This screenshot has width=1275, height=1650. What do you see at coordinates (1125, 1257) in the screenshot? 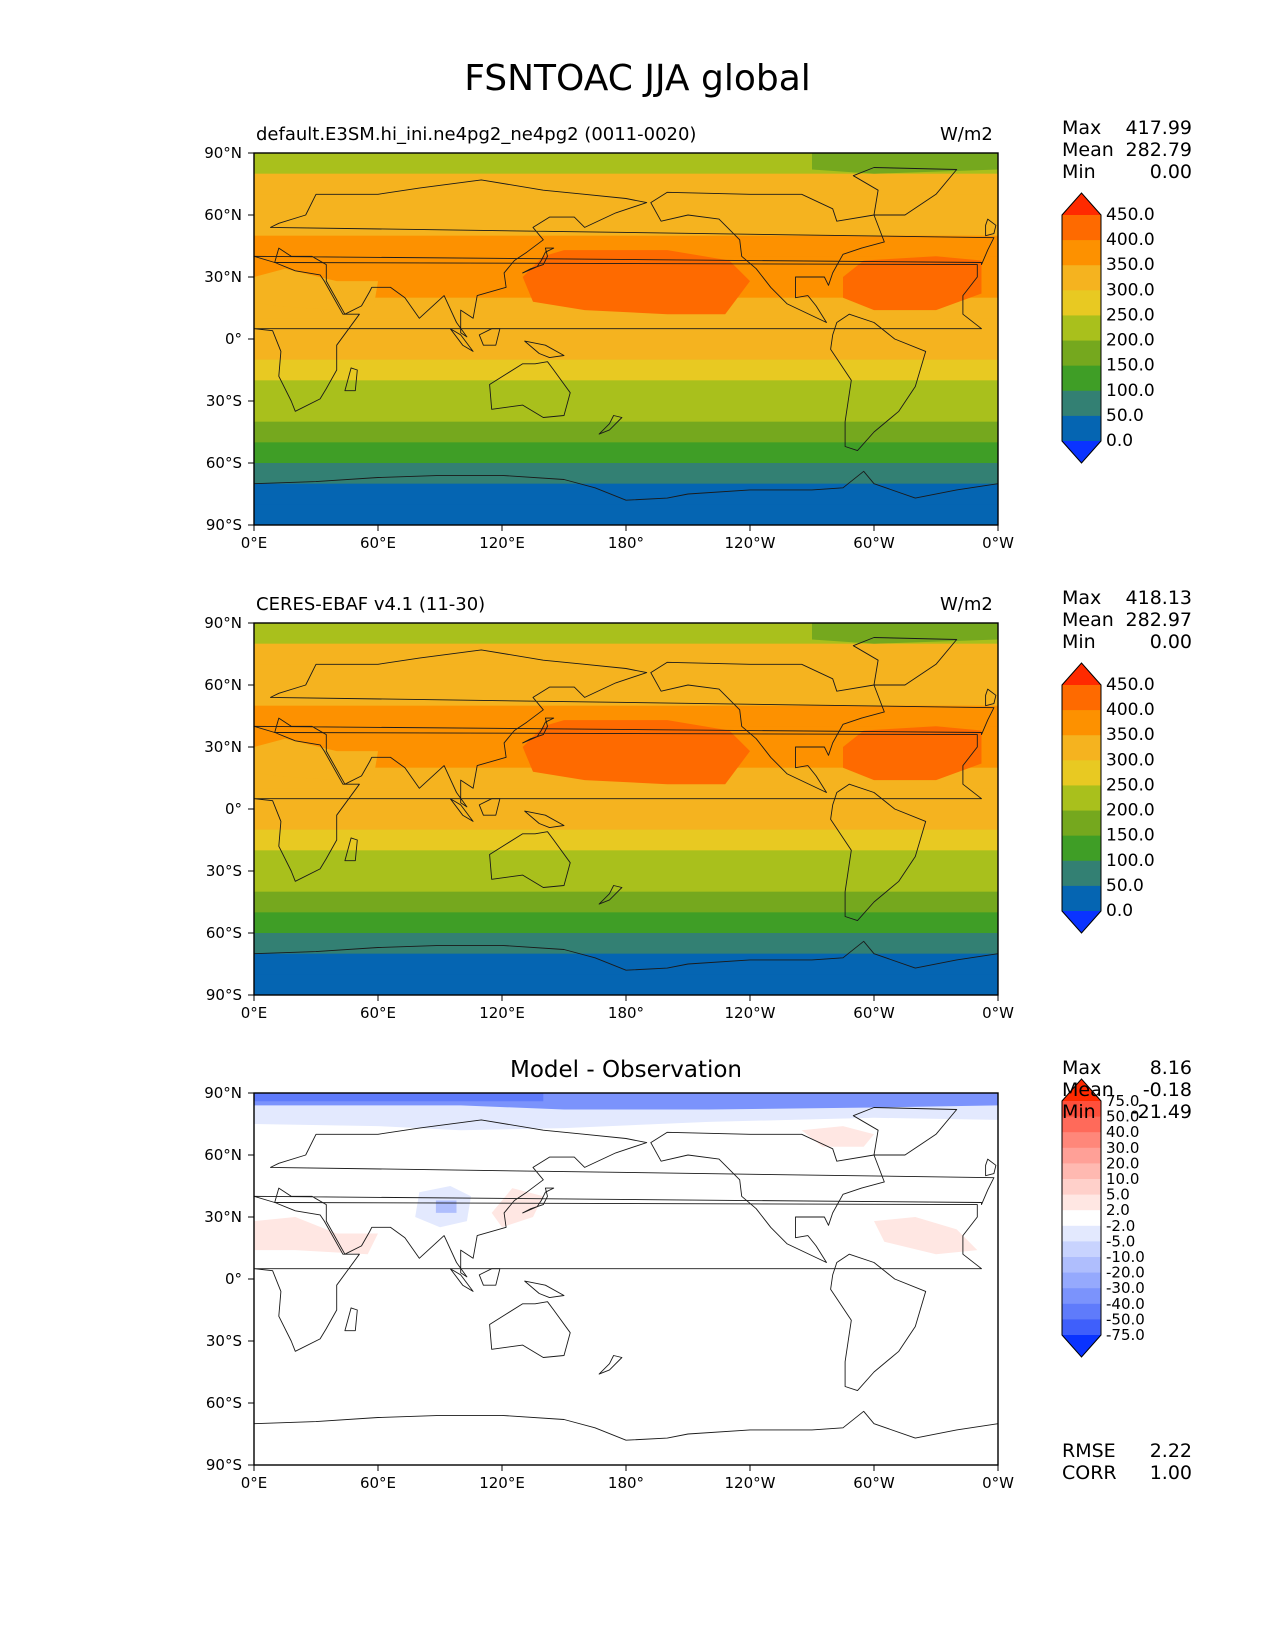
I see `colorbar-tick-label: -10.0` at bounding box center [1125, 1257].